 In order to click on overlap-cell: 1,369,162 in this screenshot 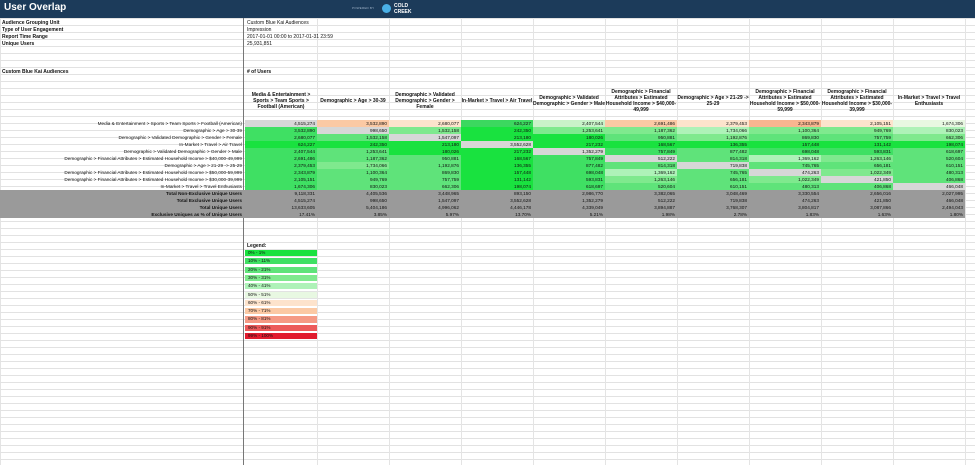, I will do `click(785, 158)`.